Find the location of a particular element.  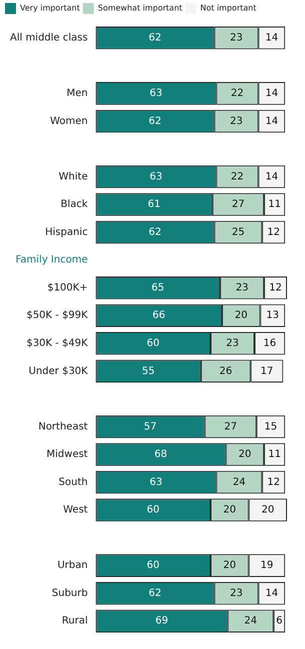

data-label: 6 is located at coordinates (279, 621).